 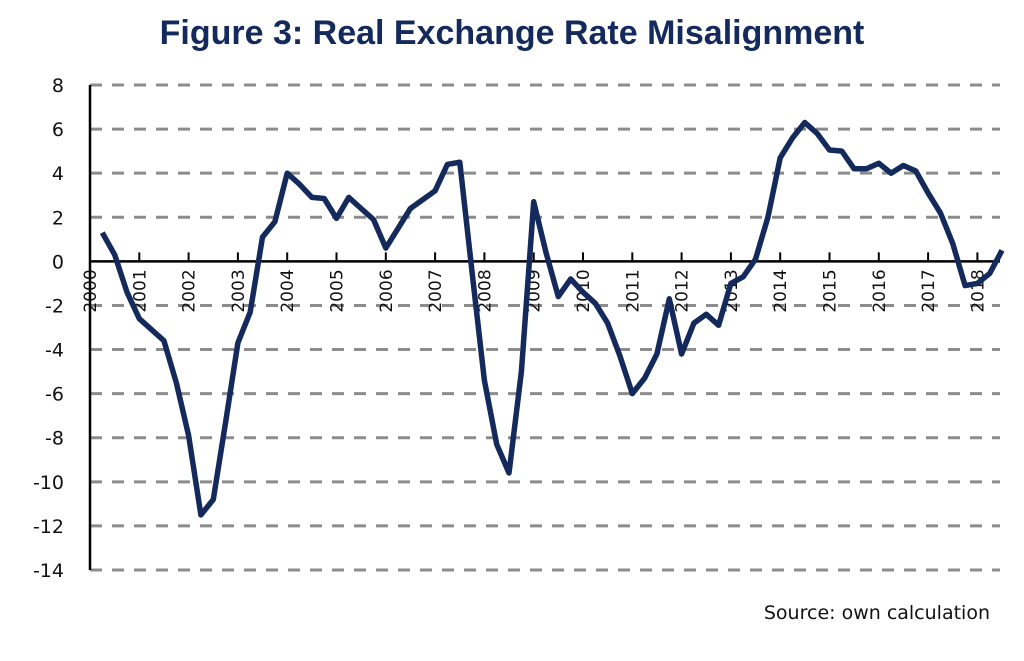 I want to click on x-tick-label: 2005, so click(x=338, y=290).